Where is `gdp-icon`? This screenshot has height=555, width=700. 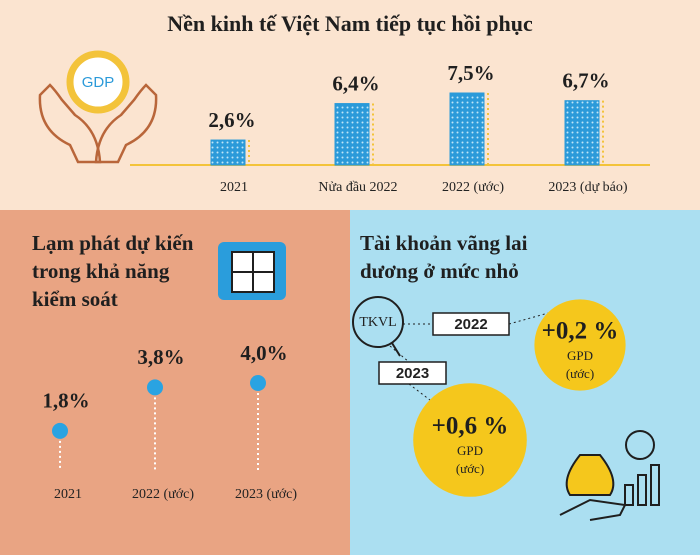 gdp-icon is located at coordinates (98, 107).